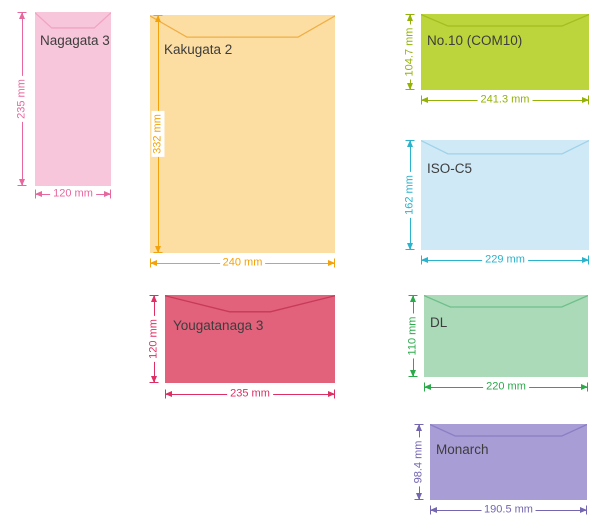  What do you see at coordinates (450, 168) in the screenshot?
I see `envelope-name: ISO-C5` at bounding box center [450, 168].